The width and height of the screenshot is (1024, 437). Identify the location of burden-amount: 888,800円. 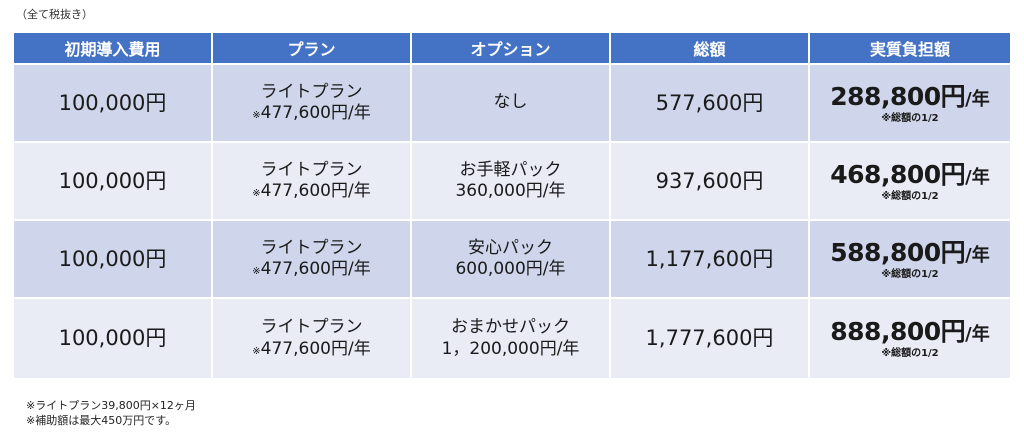
(898, 332).